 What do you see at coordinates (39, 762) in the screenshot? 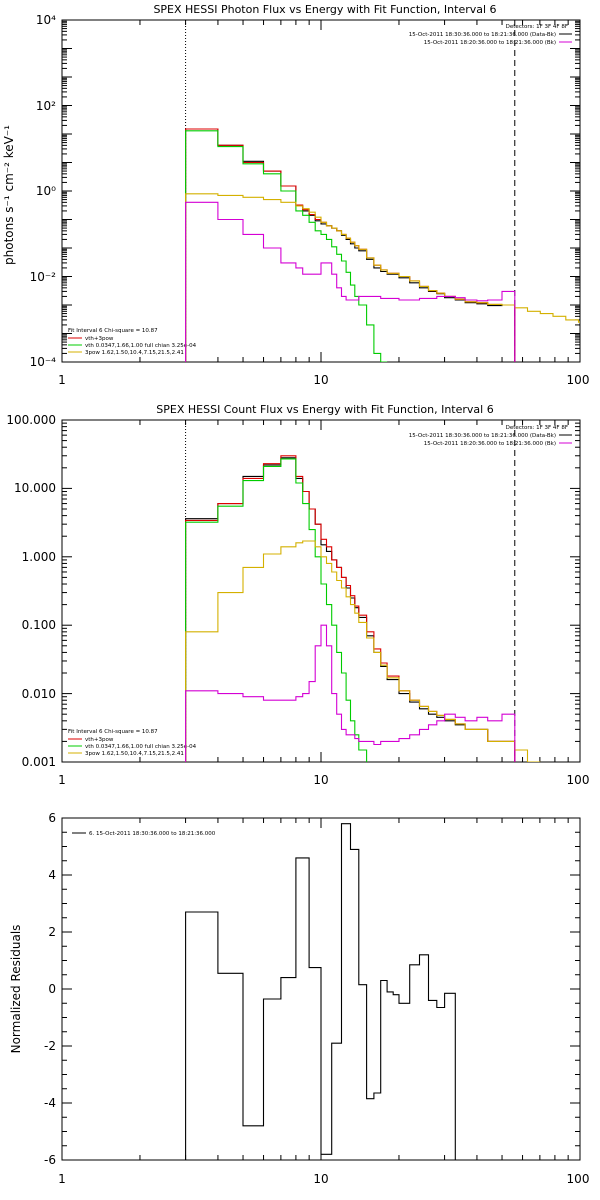
I see `y-tick-label: 0.001` at bounding box center [39, 762].